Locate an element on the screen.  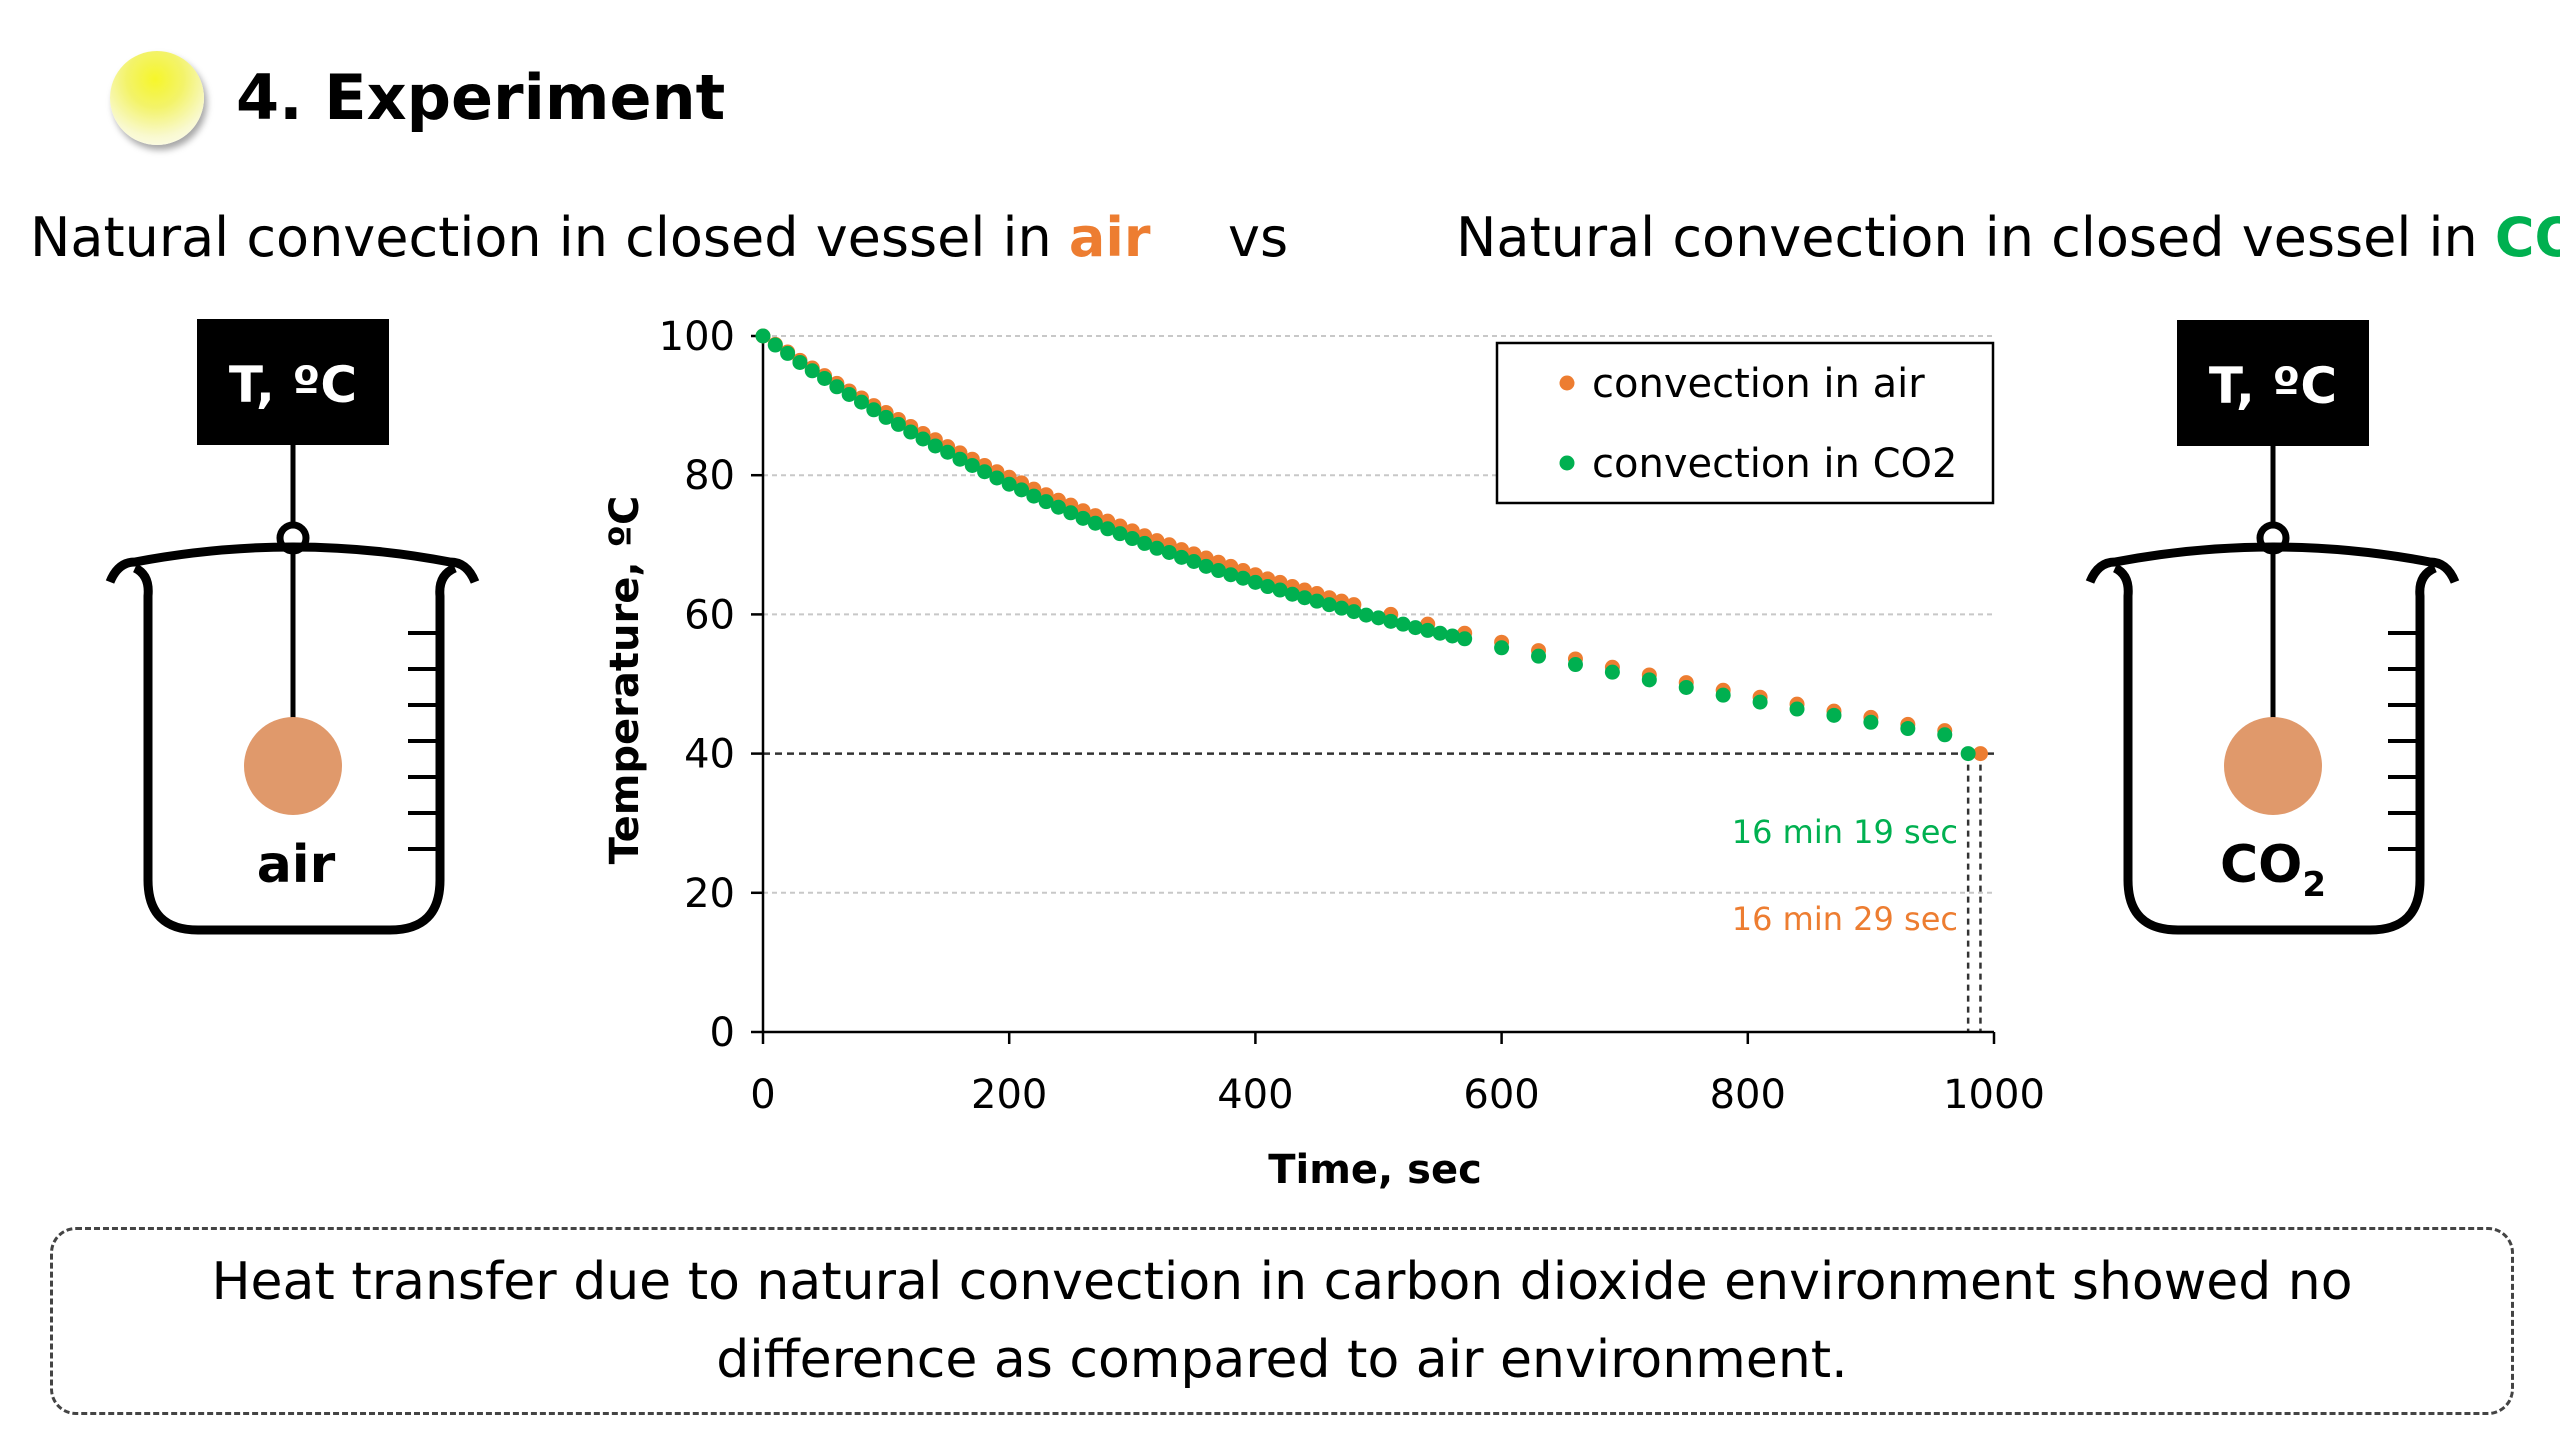
chart-legend: convection in air convection in CO2 is located at coordinates (1745, 423).